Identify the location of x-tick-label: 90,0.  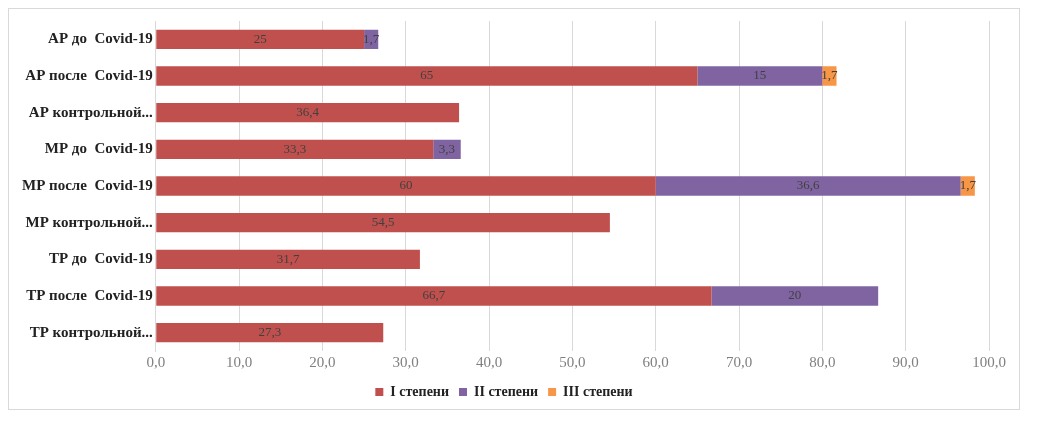
(905, 361).